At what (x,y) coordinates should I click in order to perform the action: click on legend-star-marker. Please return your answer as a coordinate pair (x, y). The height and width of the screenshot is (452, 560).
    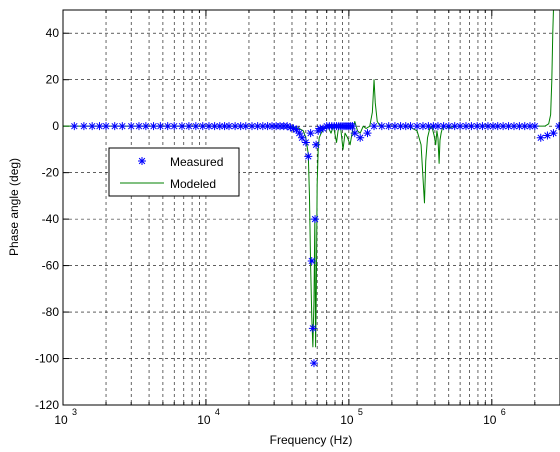
    Looking at the image, I should click on (142, 161).